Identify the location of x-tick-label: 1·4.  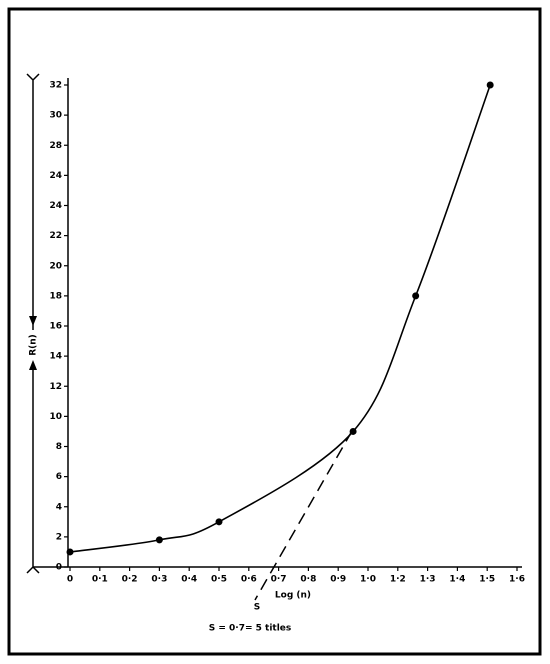
(457, 580).